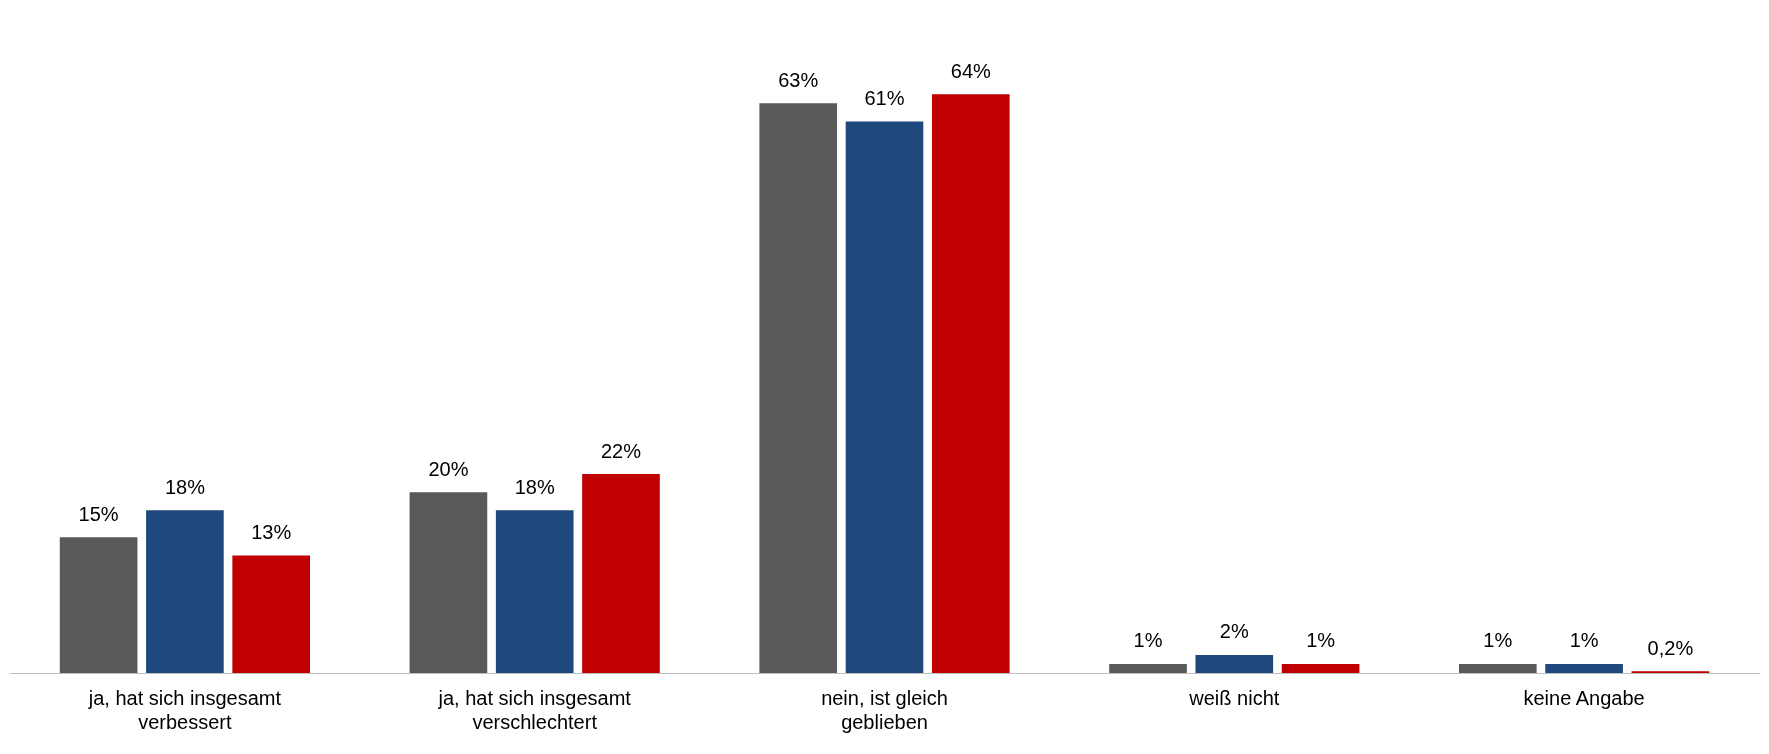  I want to click on x-tick-label: weiß nicht, so click(1234, 697).